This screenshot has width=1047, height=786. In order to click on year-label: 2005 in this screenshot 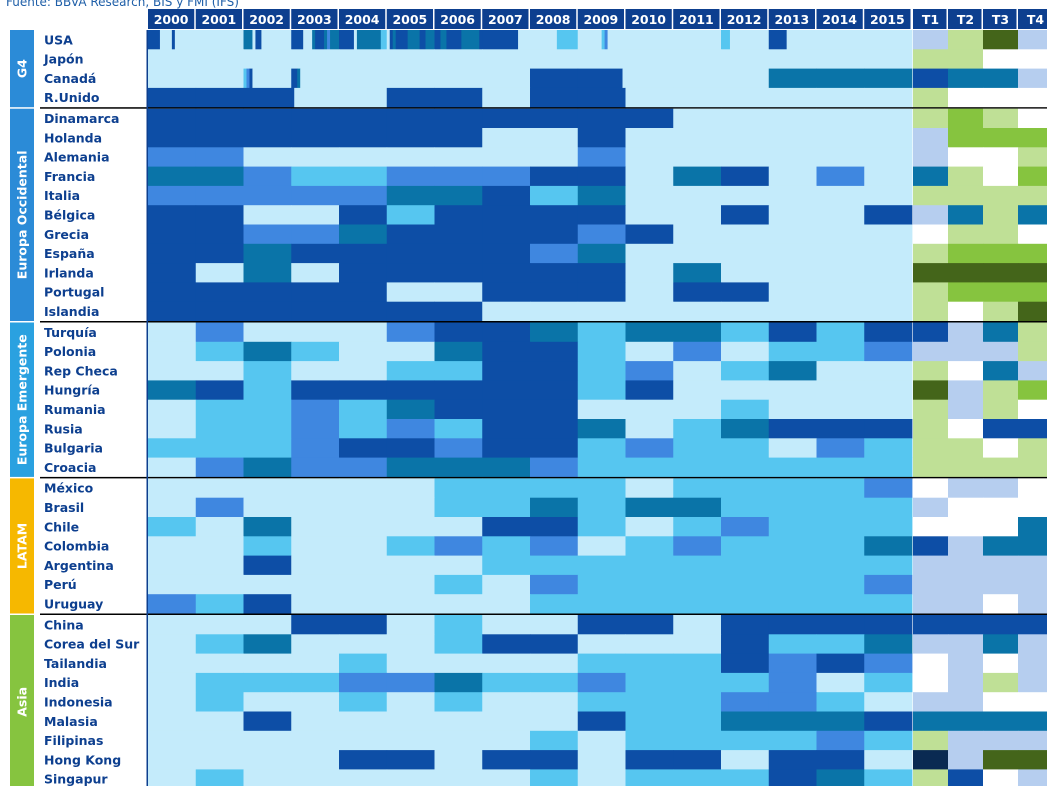, I will do `click(409, 19)`.